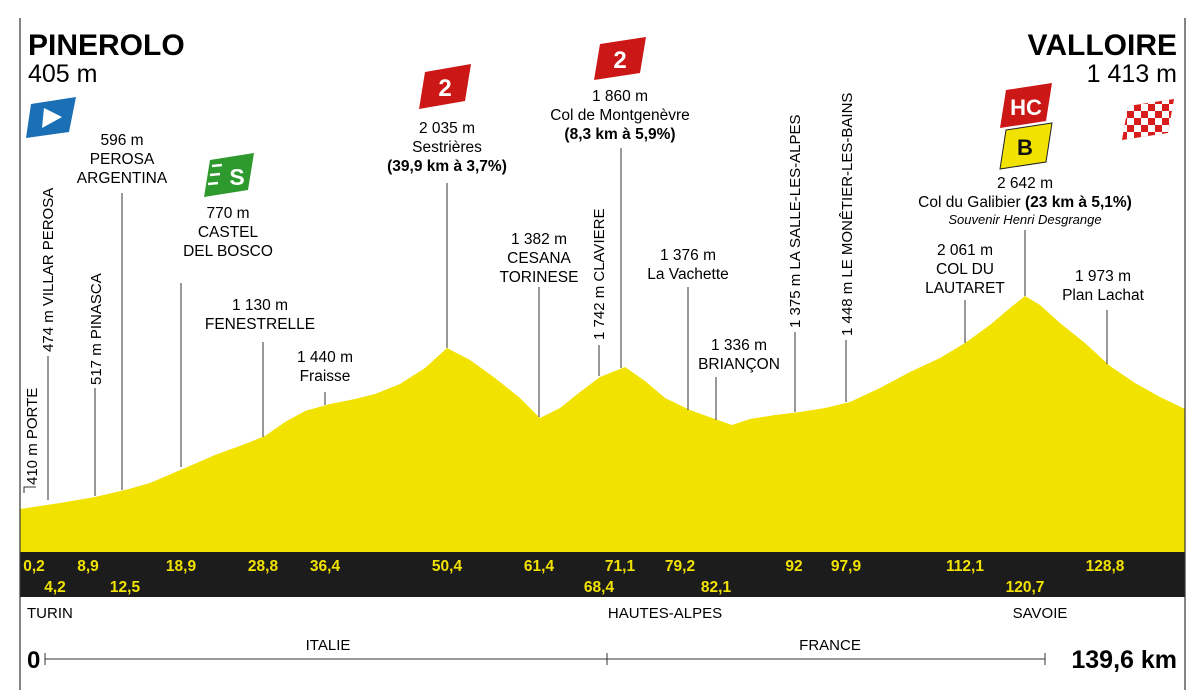 The image size is (1200, 690). I want to click on region-hautes-alpes: HAUTES-ALPES, so click(665, 613).